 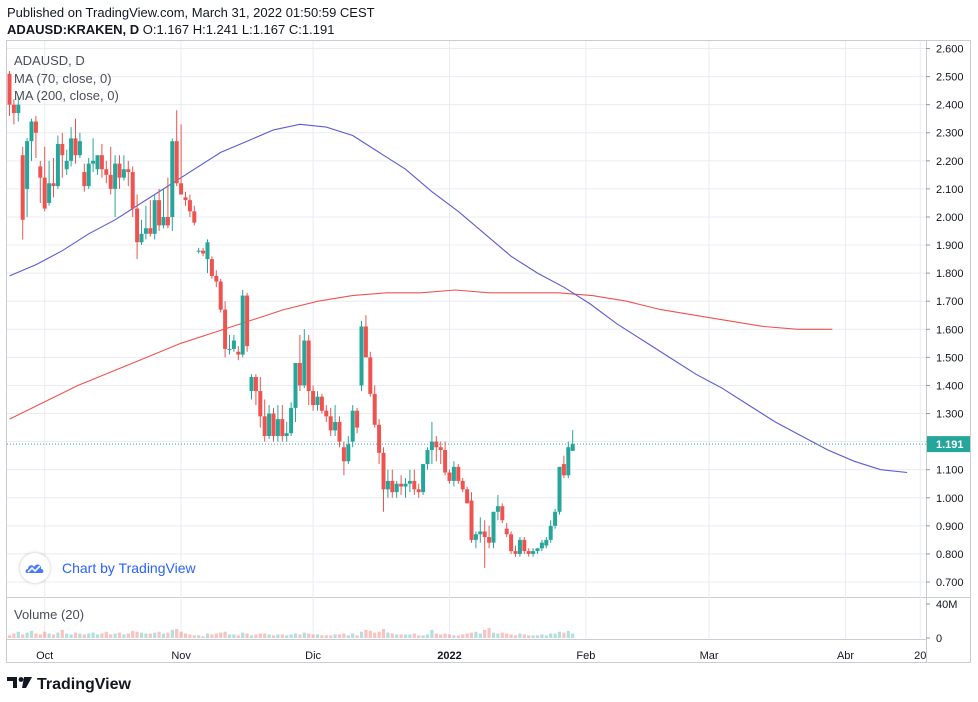 What do you see at coordinates (49, 614) in the screenshot?
I see `legend-volume: Volume (20)` at bounding box center [49, 614].